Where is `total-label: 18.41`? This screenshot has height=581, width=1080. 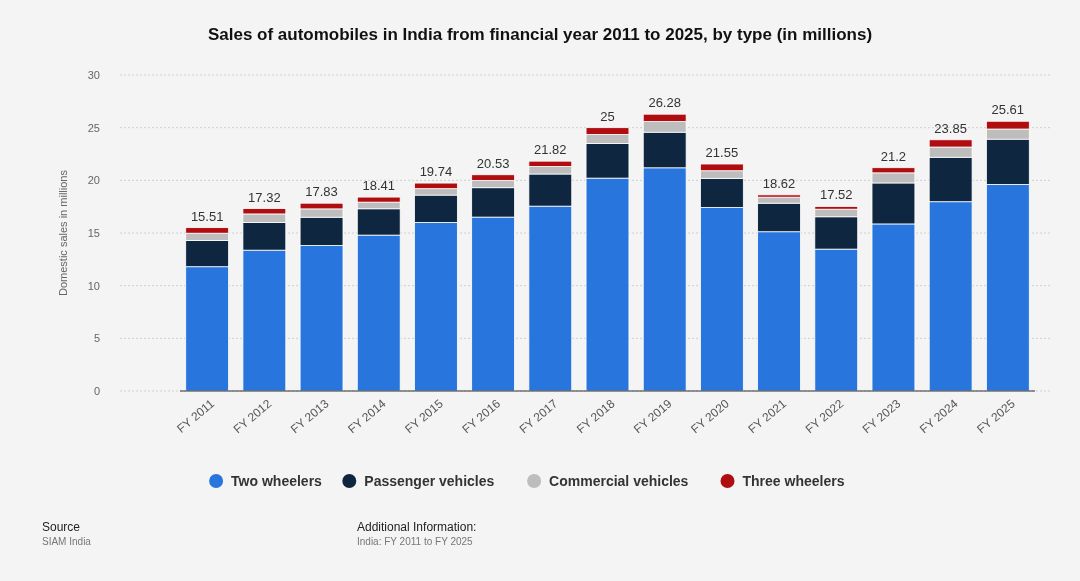 total-label: 18.41 is located at coordinates (379, 186).